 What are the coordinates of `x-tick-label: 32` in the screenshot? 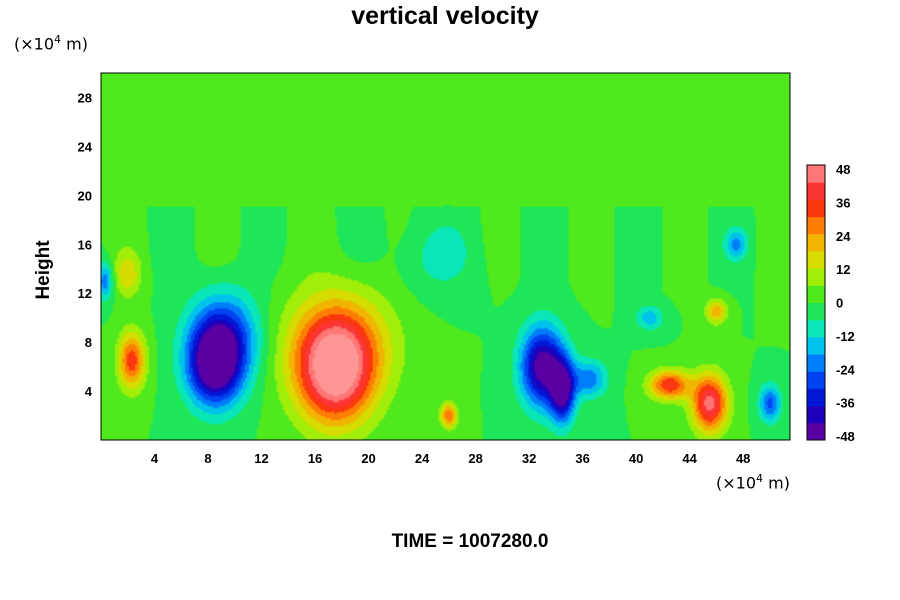 It's located at (529, 458).